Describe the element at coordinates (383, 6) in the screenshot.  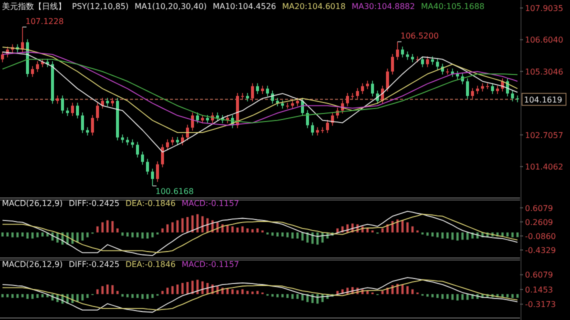
I see `text: MA30:104.8882` at that location.